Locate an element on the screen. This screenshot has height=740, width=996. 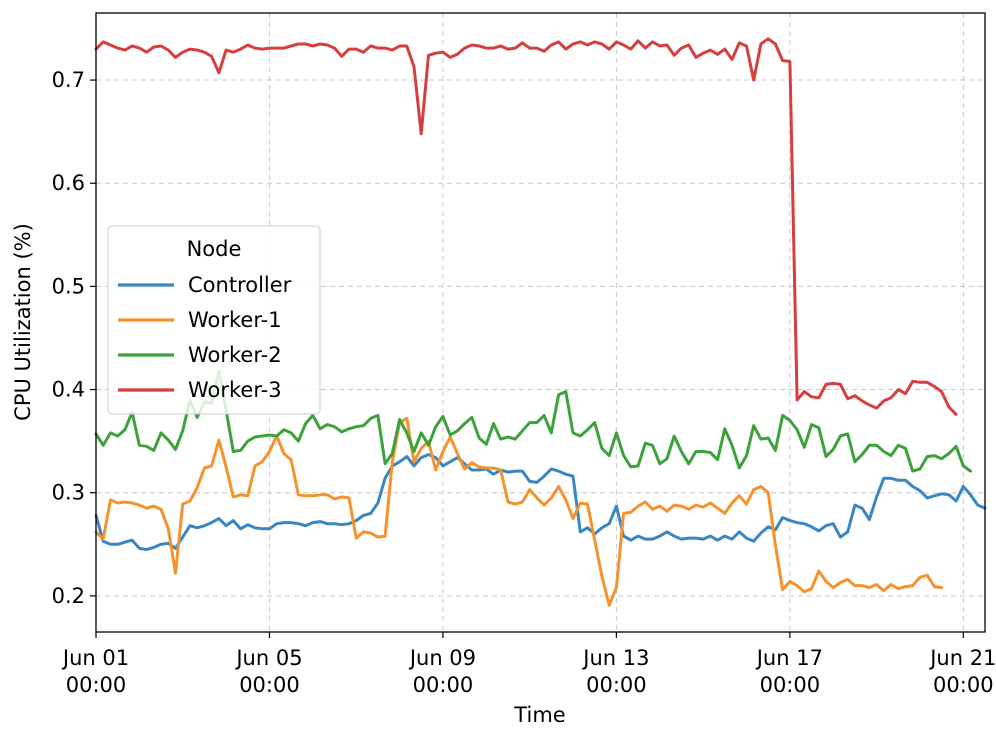
series-line-controller is located at coordinates (540, 502).